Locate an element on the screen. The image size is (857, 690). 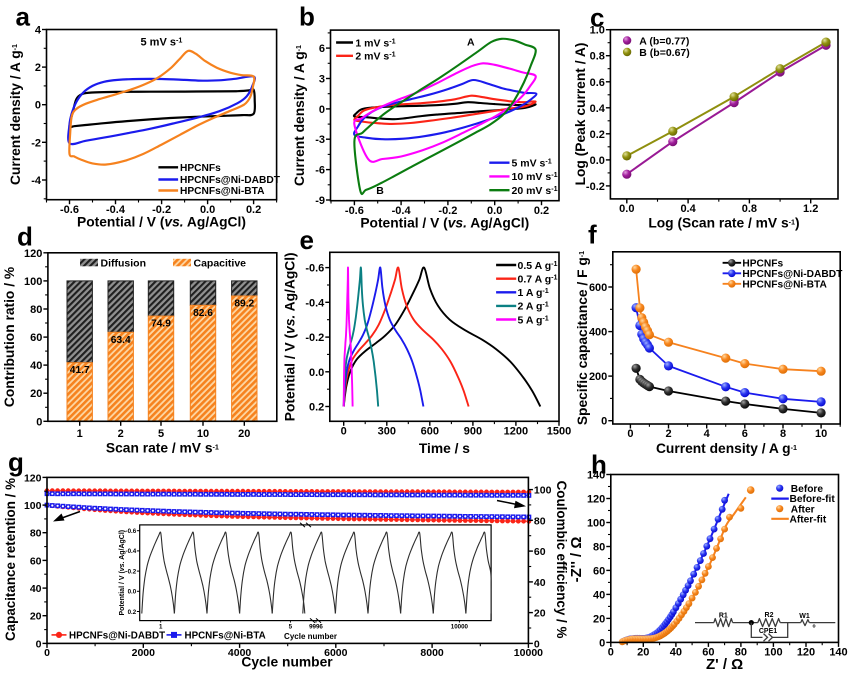
svg-text: -4 is located at coordinates (36, 181).